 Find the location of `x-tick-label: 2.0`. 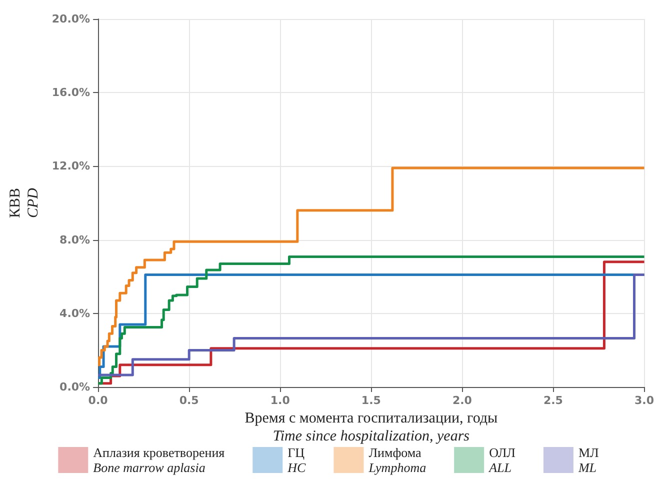

x-tick-label: 2.0 is located at coordinates (462, 400).